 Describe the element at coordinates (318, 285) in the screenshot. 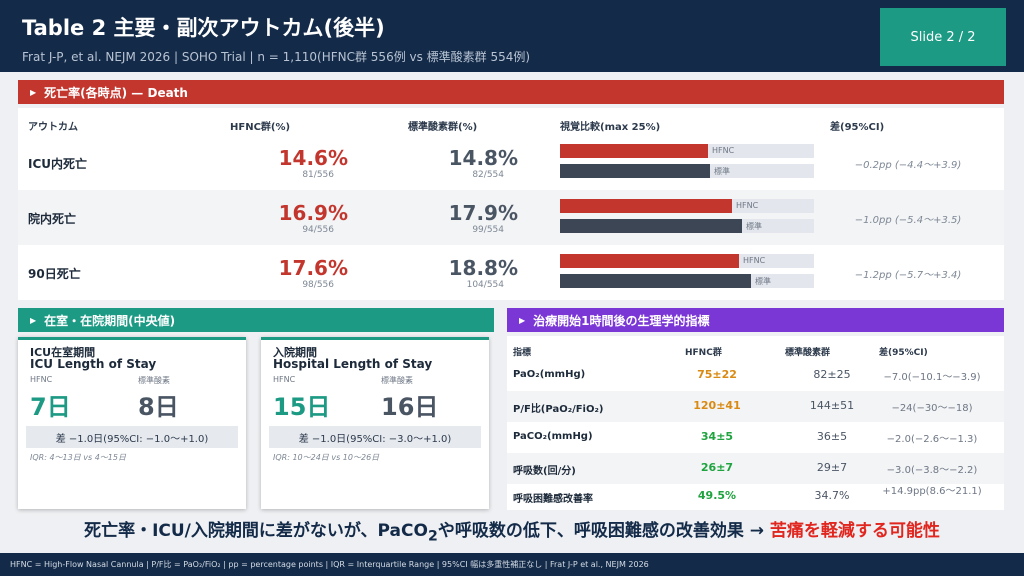

I see `hfnc-fraction: 98/556` at that location.